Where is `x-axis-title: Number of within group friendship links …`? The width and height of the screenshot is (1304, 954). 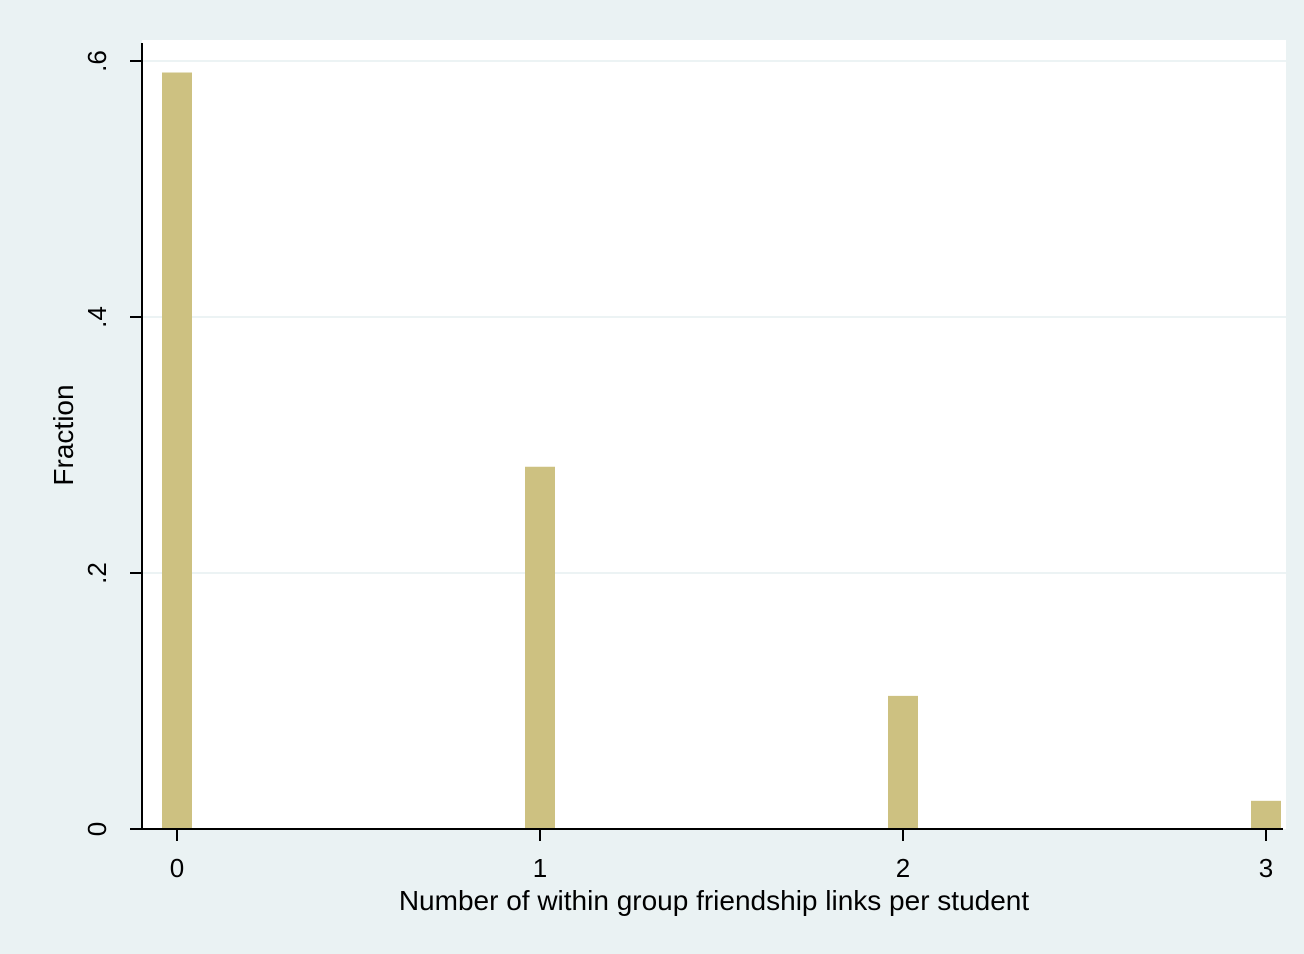
x-axis-title: Number of within group friendship links … is located at coordinates (714, 900).